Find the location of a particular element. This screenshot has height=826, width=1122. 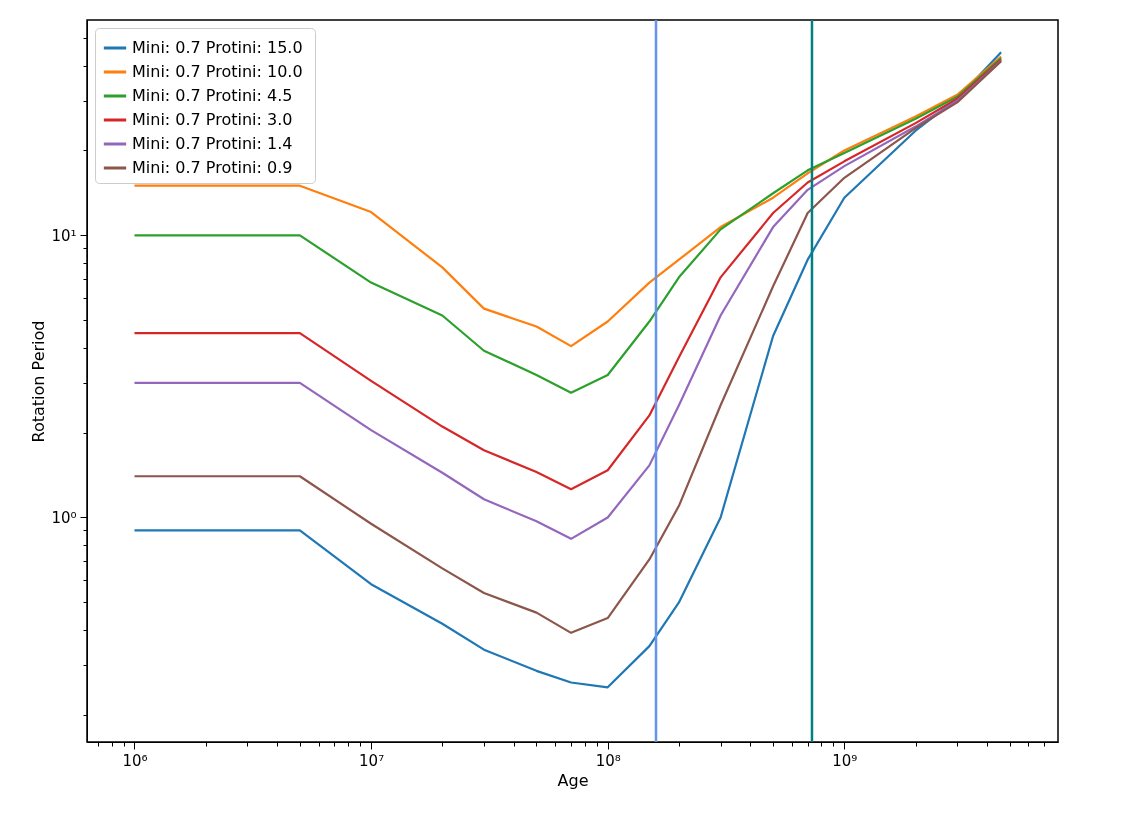

legend-label: Mini: 0.7 Protini: 3.0 is located at coordinates (212, 119).